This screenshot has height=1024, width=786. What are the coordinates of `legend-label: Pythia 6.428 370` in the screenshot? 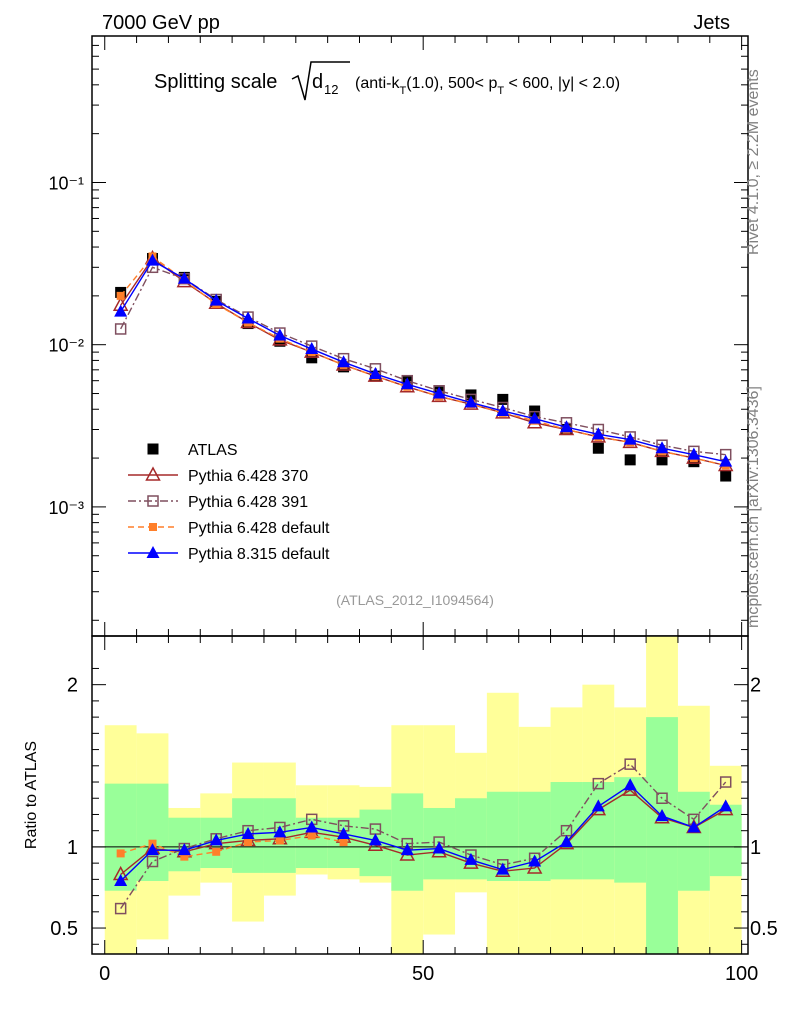 It's located at (248, 476).